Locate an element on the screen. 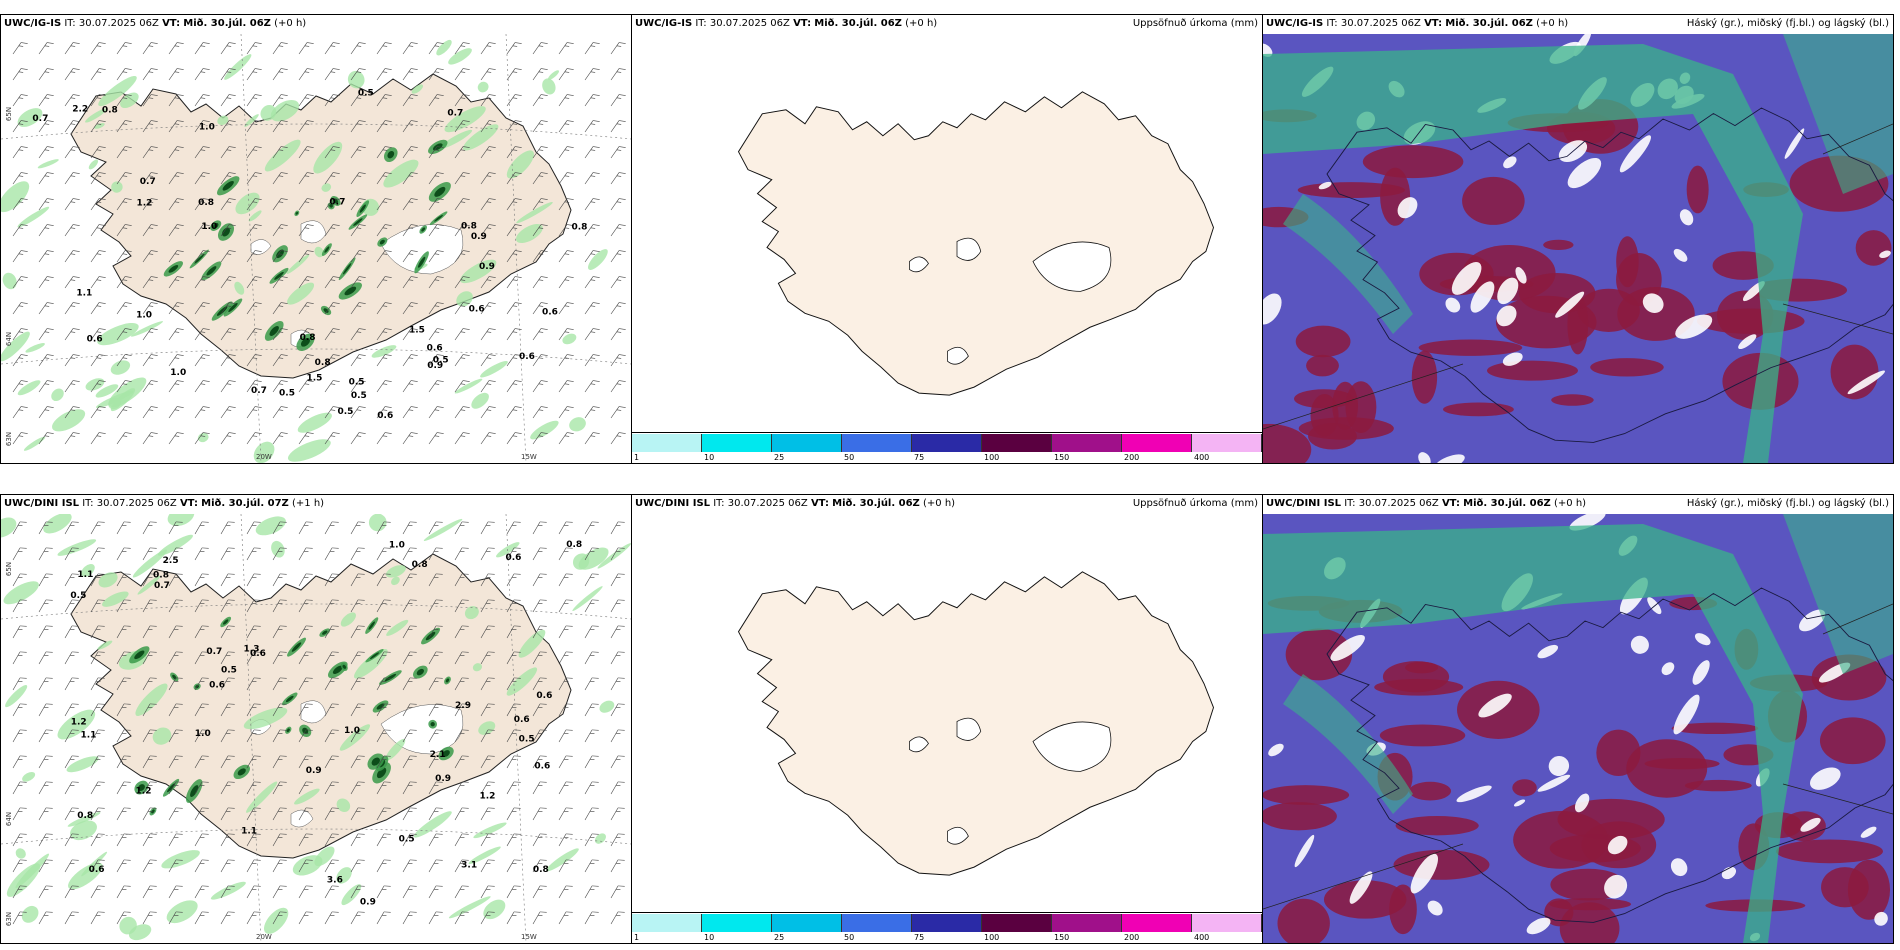 This screenshot has height=950, width=1900. region-boundary is located at coordinates (1363, 396).